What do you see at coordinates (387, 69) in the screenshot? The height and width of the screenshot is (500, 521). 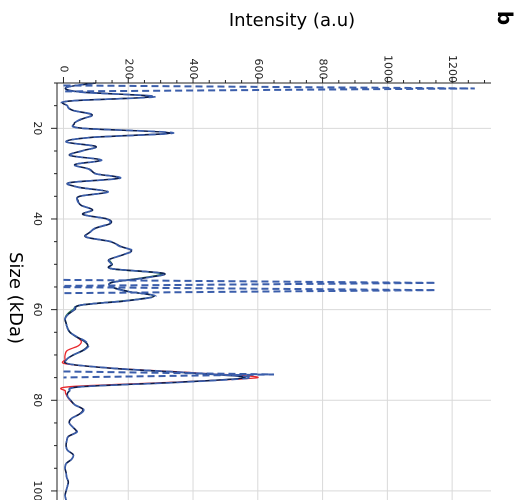 I see `y-tick-label: 1000` at bounding box center [387, 69].